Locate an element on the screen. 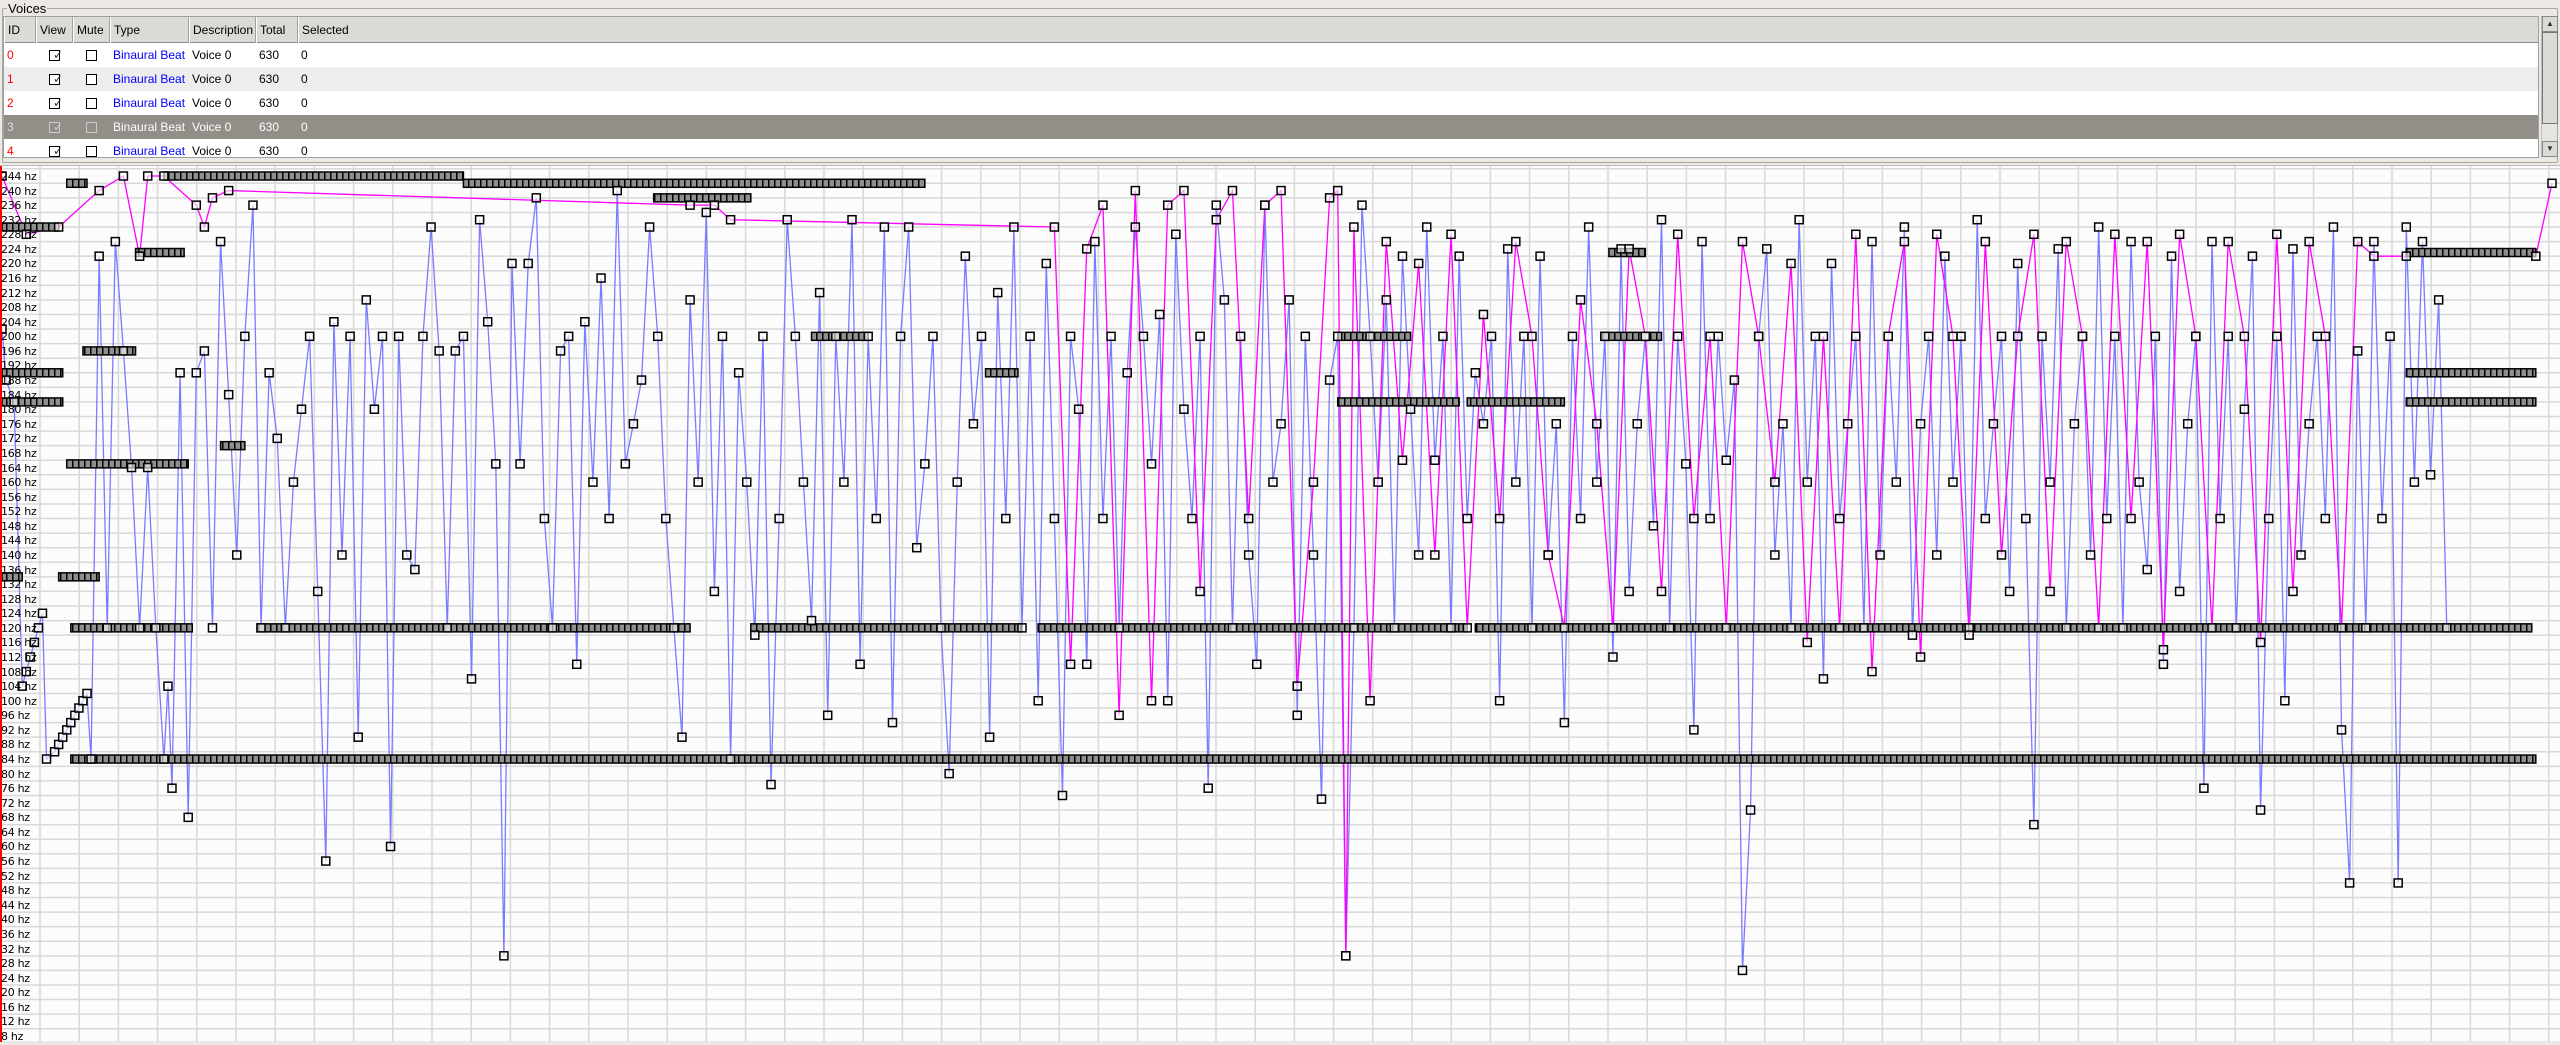  column-header-description: Description is located at coordinates (222, 30).